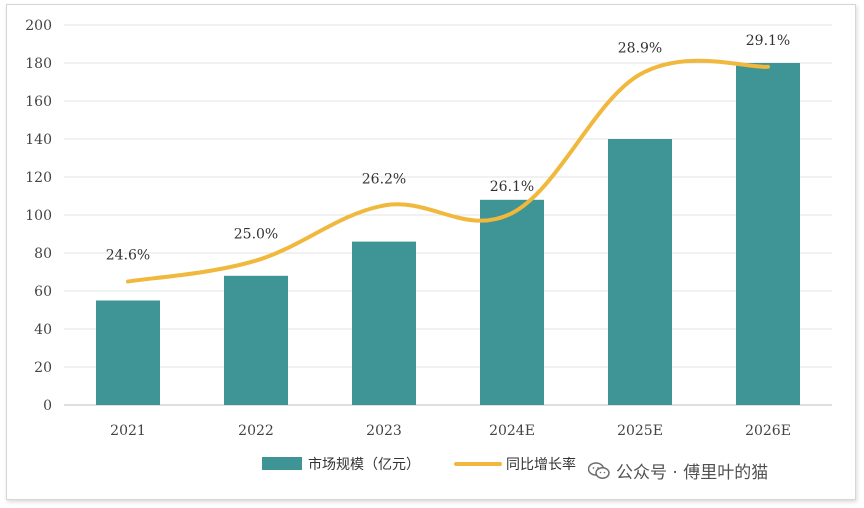 The width and height of the screenshot is (864, 508). Describe the element at coordinates (512, 431) in the screenshot. I see `x-tick-label: 2024E` at that location.